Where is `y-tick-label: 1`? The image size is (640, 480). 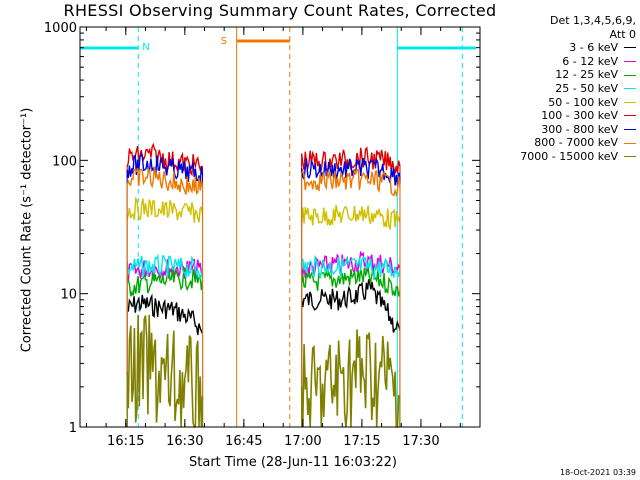
y-tick-label: 1 is located at coordinates (73, 428).